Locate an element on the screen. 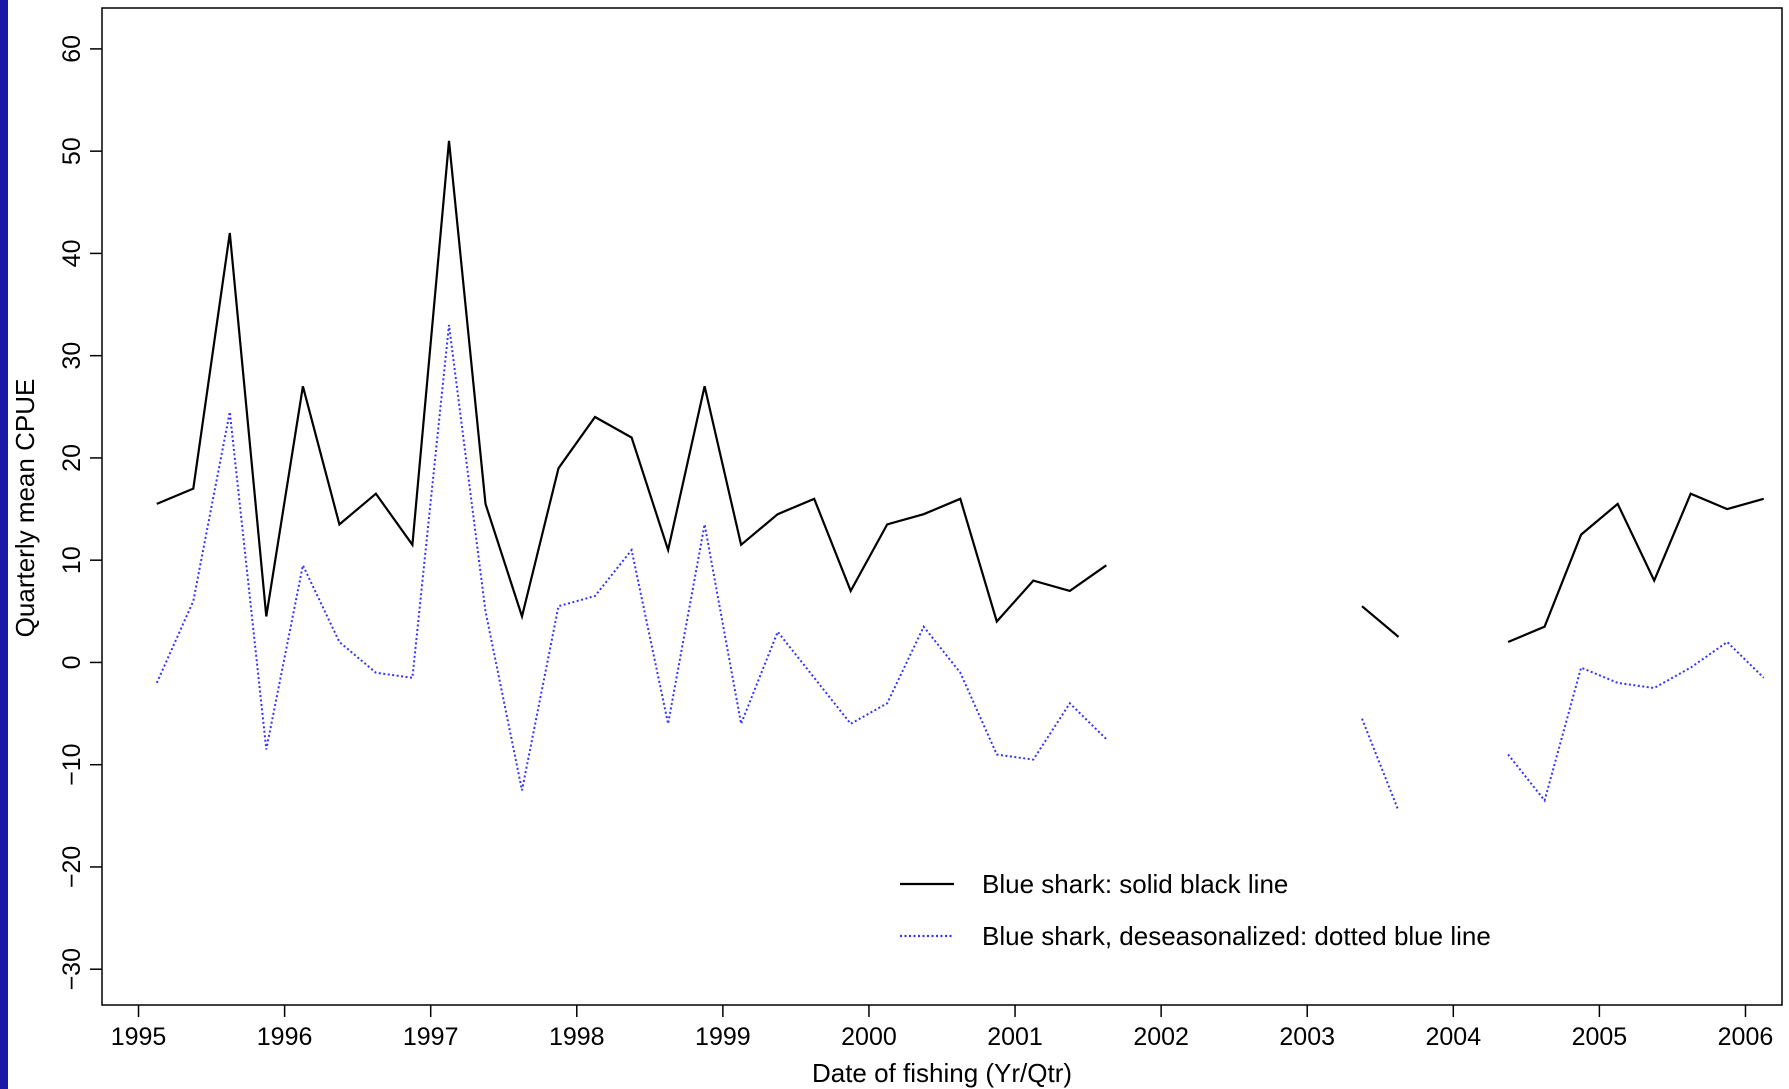 The image size is (1789, 1089). y-tick-label: −30 is located at coordinates (72, 969).